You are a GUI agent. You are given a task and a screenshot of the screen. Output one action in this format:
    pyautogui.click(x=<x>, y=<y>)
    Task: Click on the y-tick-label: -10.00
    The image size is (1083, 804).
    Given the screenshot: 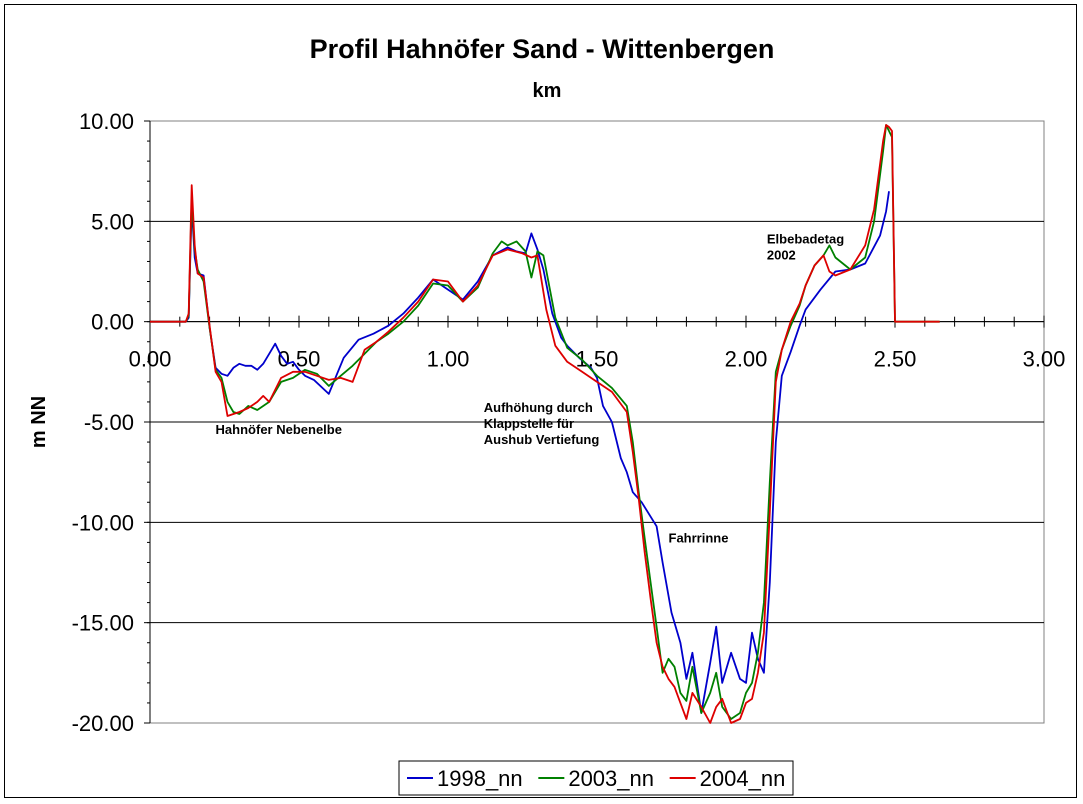 What is the action you would take?
    pyautogui.click(x=103, y=522)
    